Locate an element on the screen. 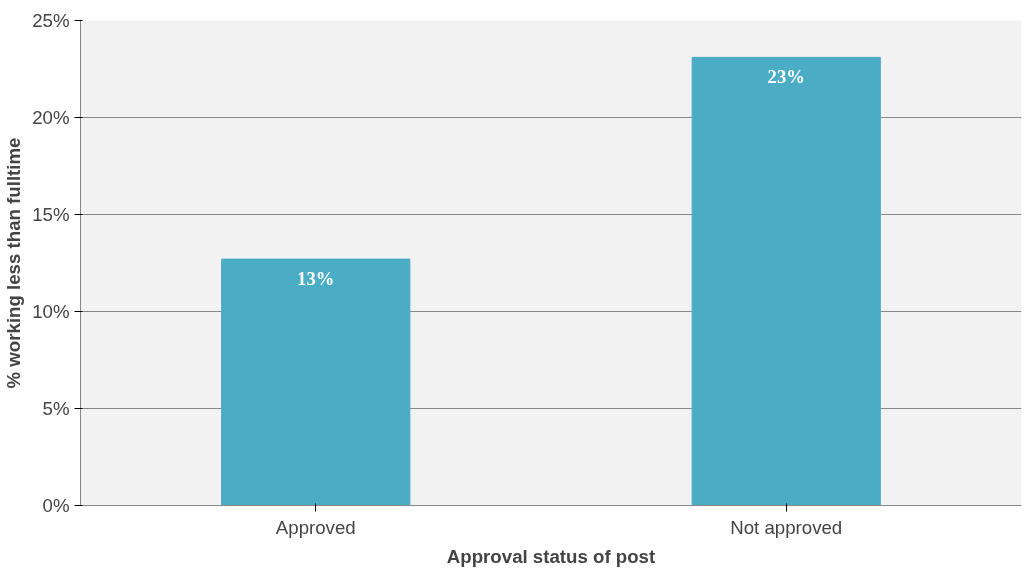 Image resolution: width=1031 pixels, height=569 pixels. y-tick-label: 15% is located at coordinates (51, 214).